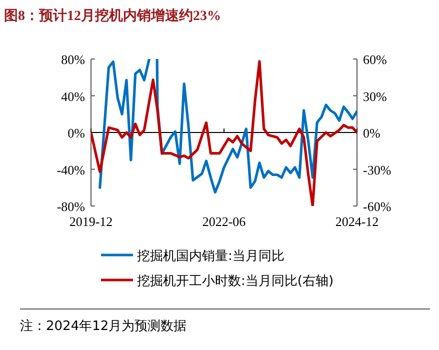 This screenshot has height=350, width=439. Describe the element at coordinates (375, 59) in the screenshot. I see `y2-tick-label: 60%` at that location.